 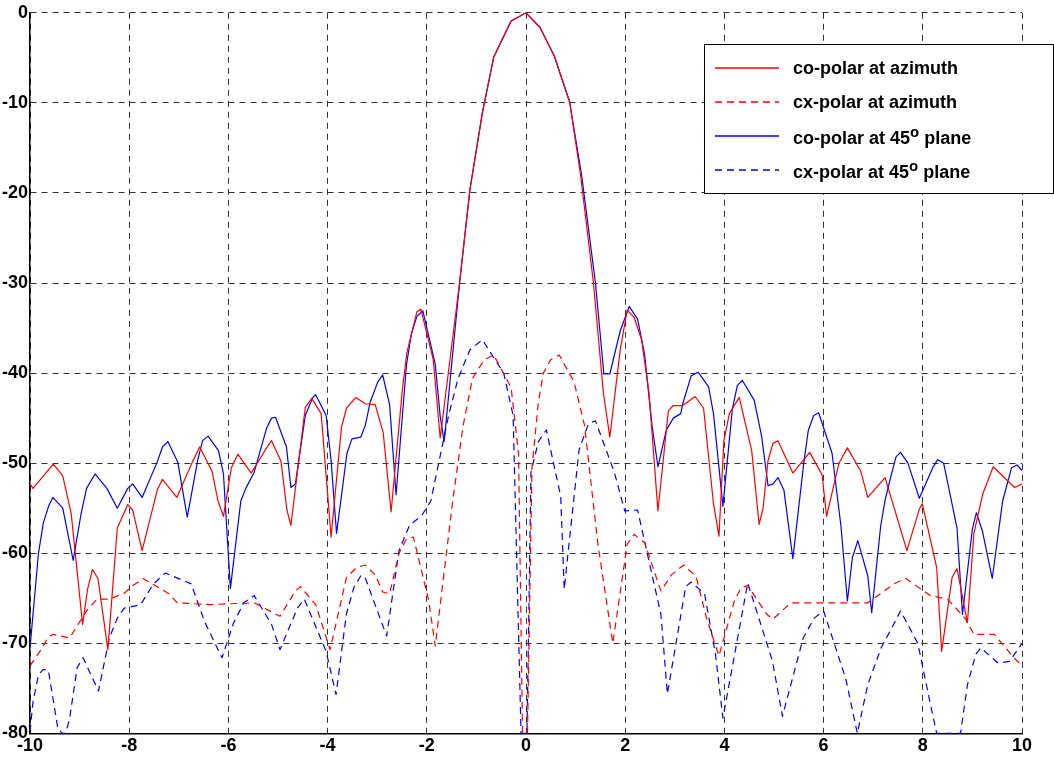 What do you see at coordinates (327, 745) in the screenshot?
I see `x-tick-label: -4` at bounding box center [327, 745].